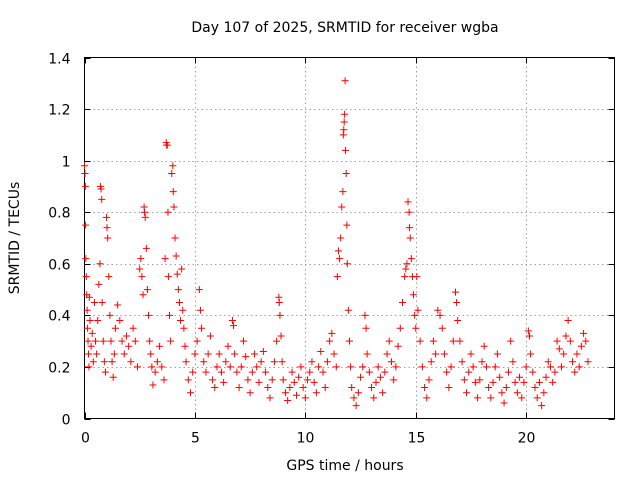 The height and width of the screenshot is (480, 640). What do you see at coordinates (59, 111) in the screenshot?
I see `y-tick-label: 1.2` at bounding box center [59, 111].